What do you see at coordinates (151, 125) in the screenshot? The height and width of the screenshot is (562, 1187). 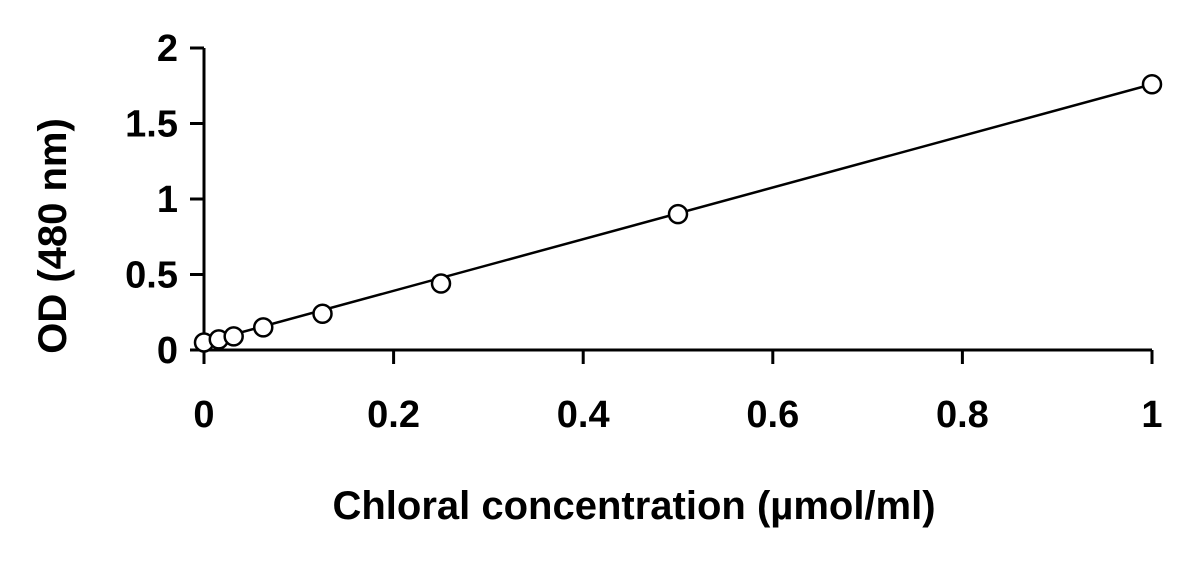 I see `y-tick-label: 1.5` at bounding box center [151, 125].